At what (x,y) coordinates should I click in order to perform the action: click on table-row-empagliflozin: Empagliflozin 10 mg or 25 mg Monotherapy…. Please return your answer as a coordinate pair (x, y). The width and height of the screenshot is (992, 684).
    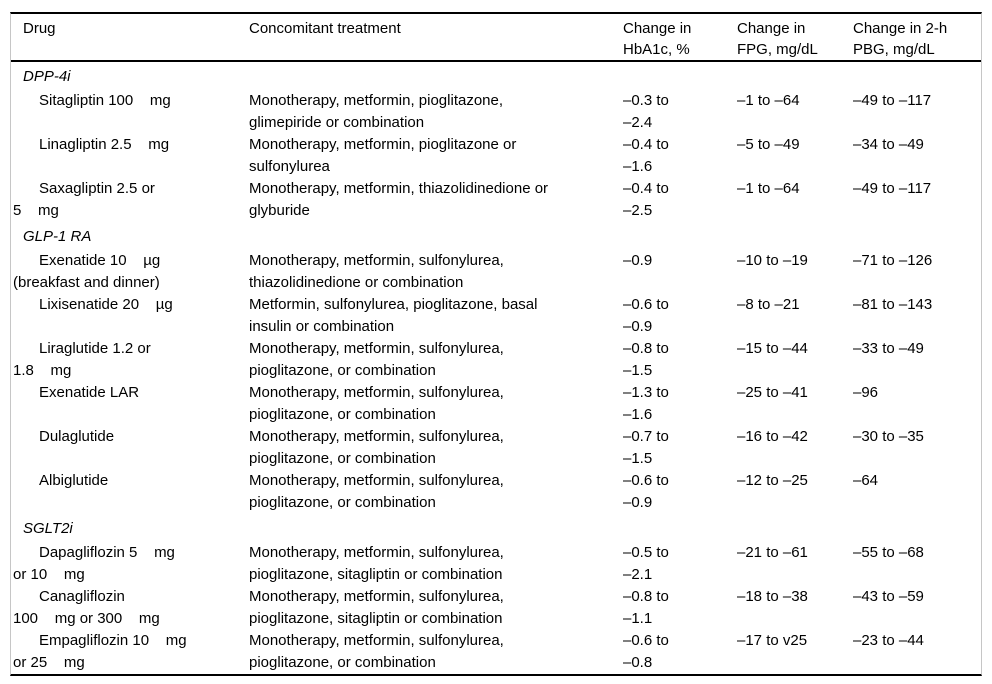
    Looking at the image, I should click on (496, 652).